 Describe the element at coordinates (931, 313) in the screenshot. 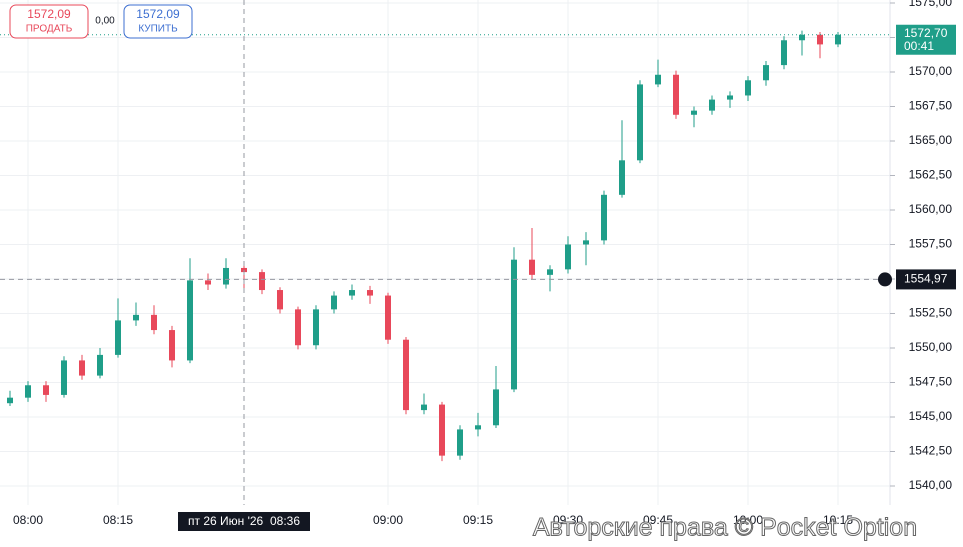

I see `y-tick-label: 1552,50` at that location.